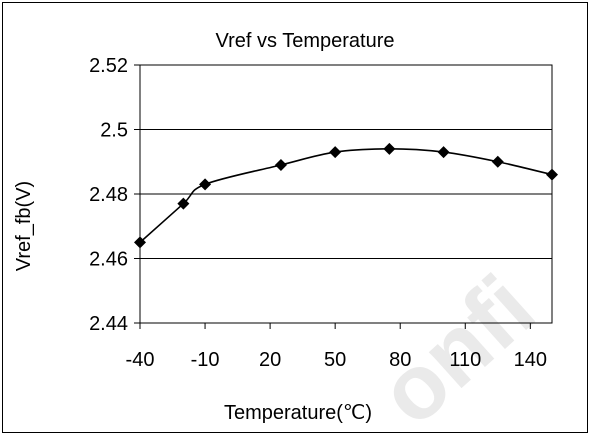 This screenshot has height=437, width=592. I want to click on watermark-text: onfi, so click(457, 346).